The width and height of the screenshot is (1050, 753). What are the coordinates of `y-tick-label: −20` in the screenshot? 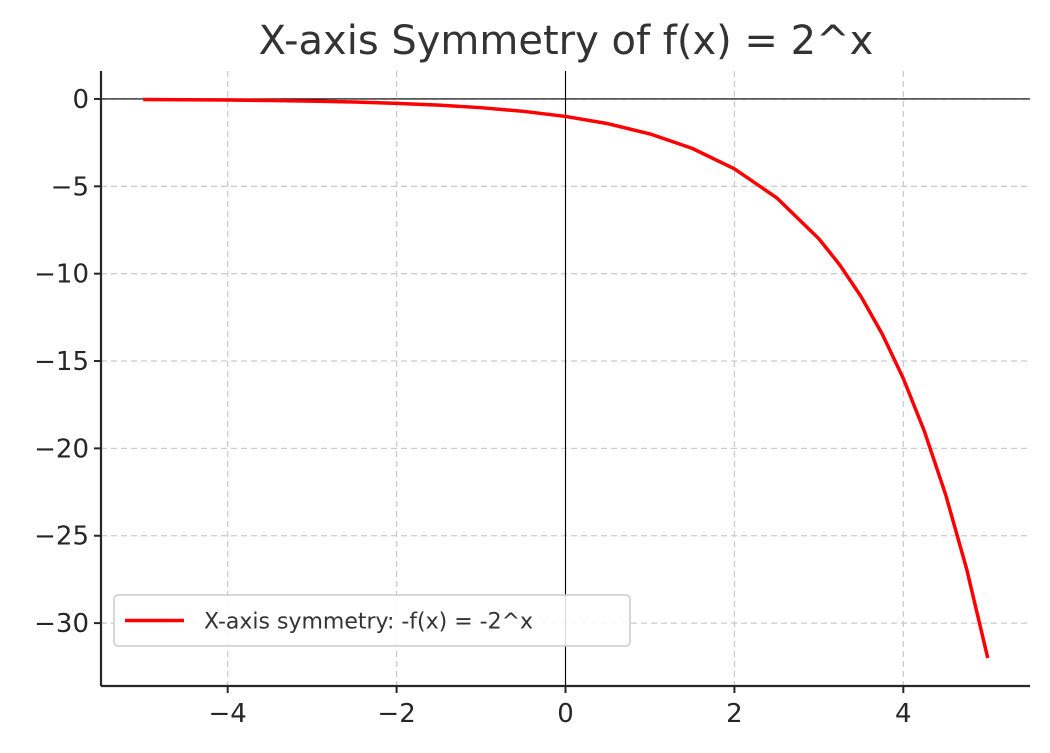 It's located at (61, 449).